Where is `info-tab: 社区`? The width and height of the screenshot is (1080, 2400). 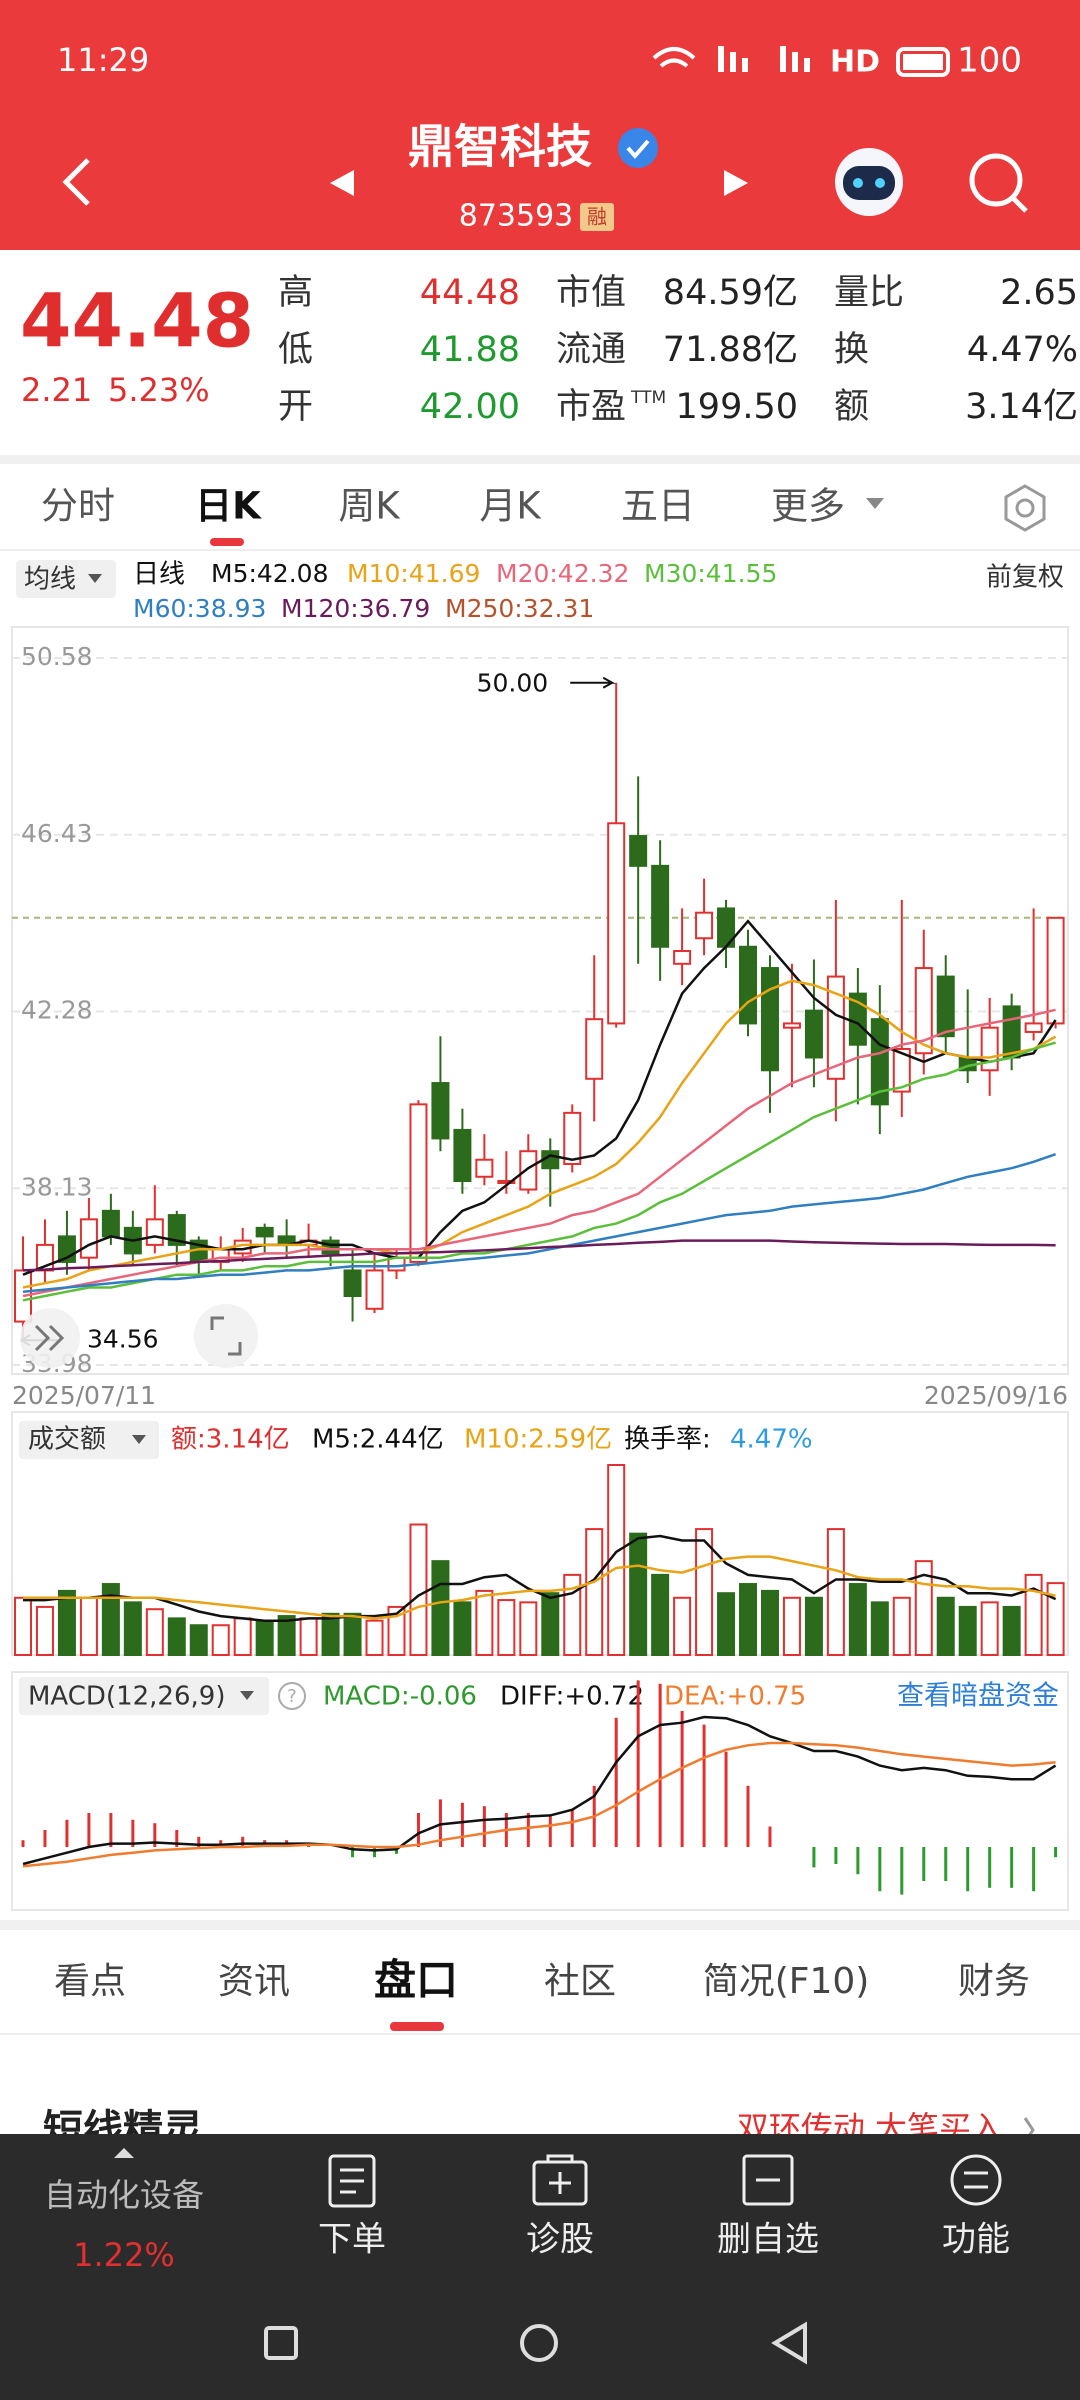 info-tab: 社区 is located at coordinates (580, 1981).